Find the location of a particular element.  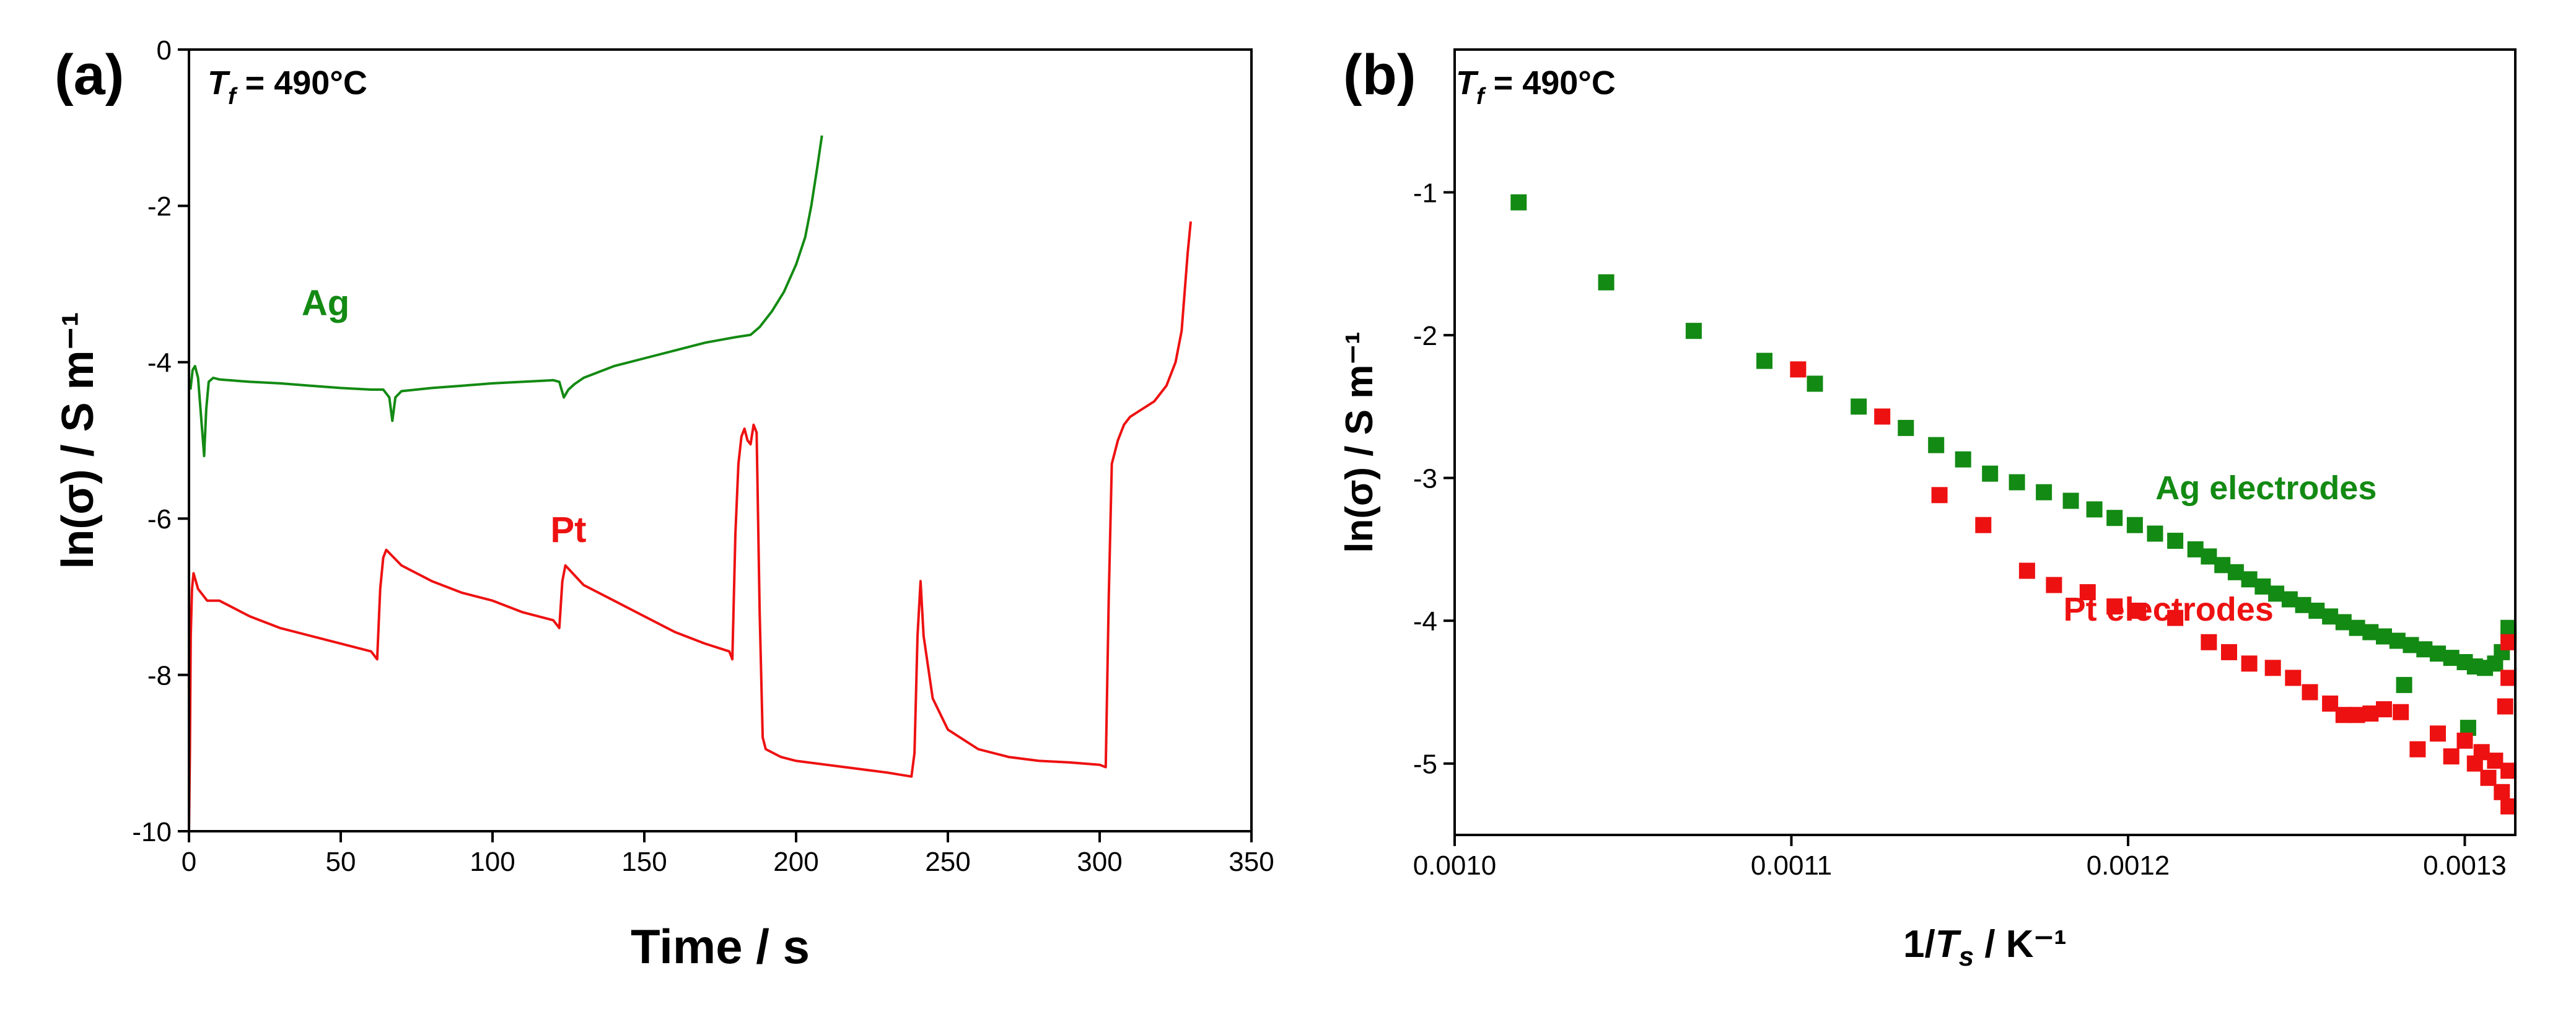

x-tick-label: 0.0011 is located at coordinates (1791, 865).